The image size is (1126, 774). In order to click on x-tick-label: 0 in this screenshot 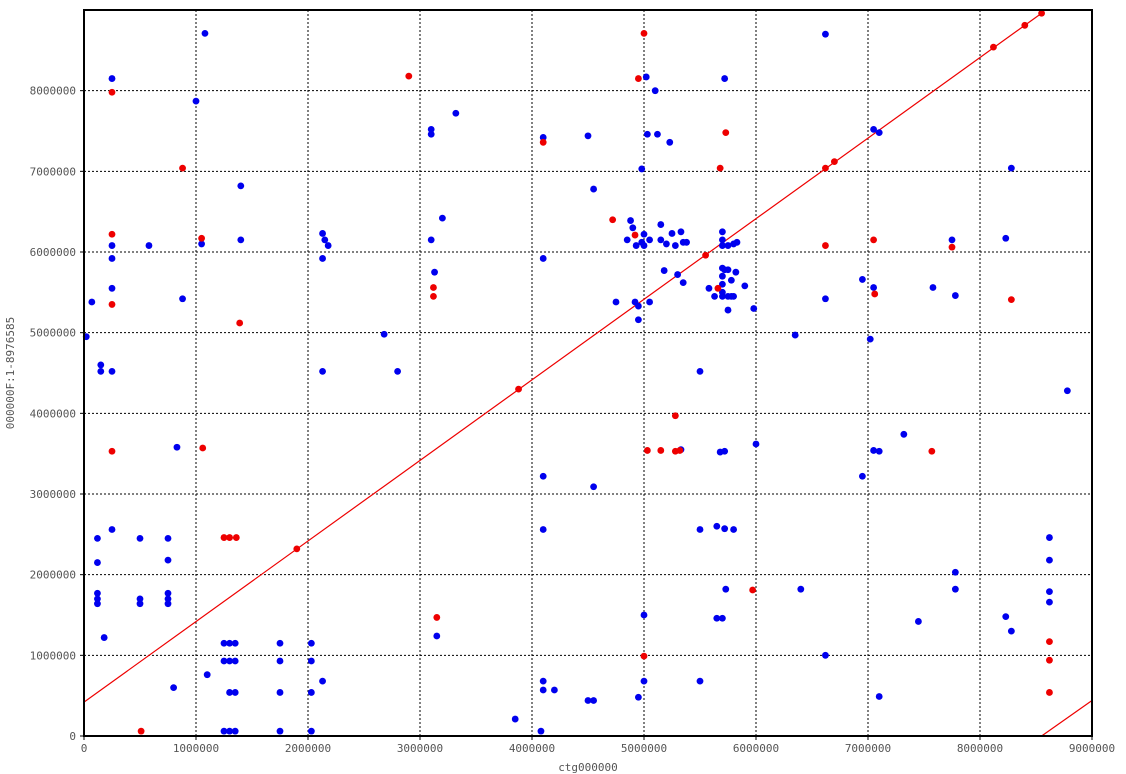, I will do `click(84, 748)`.